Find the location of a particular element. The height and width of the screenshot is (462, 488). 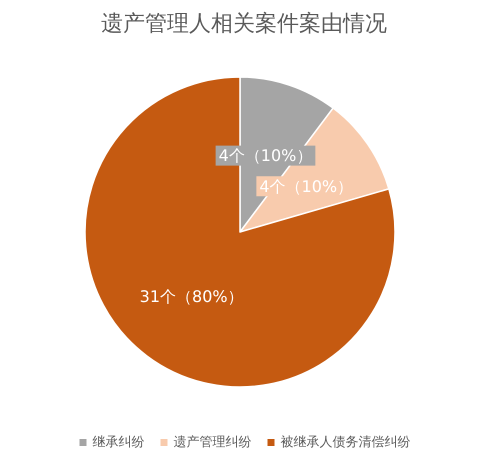

legend-label: 继承纠纷 is located at coordinates (118, 442).